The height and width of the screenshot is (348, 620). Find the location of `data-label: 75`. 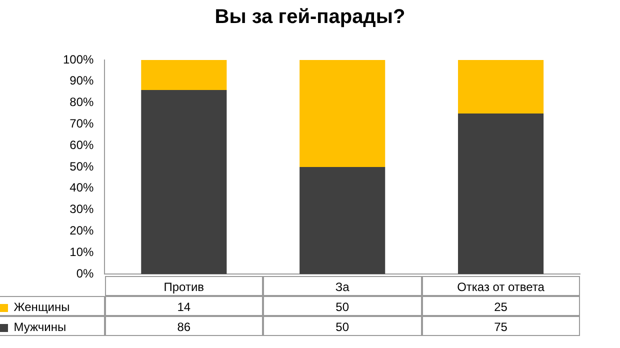

data-label: 75 is located at coordinates (501, 326).